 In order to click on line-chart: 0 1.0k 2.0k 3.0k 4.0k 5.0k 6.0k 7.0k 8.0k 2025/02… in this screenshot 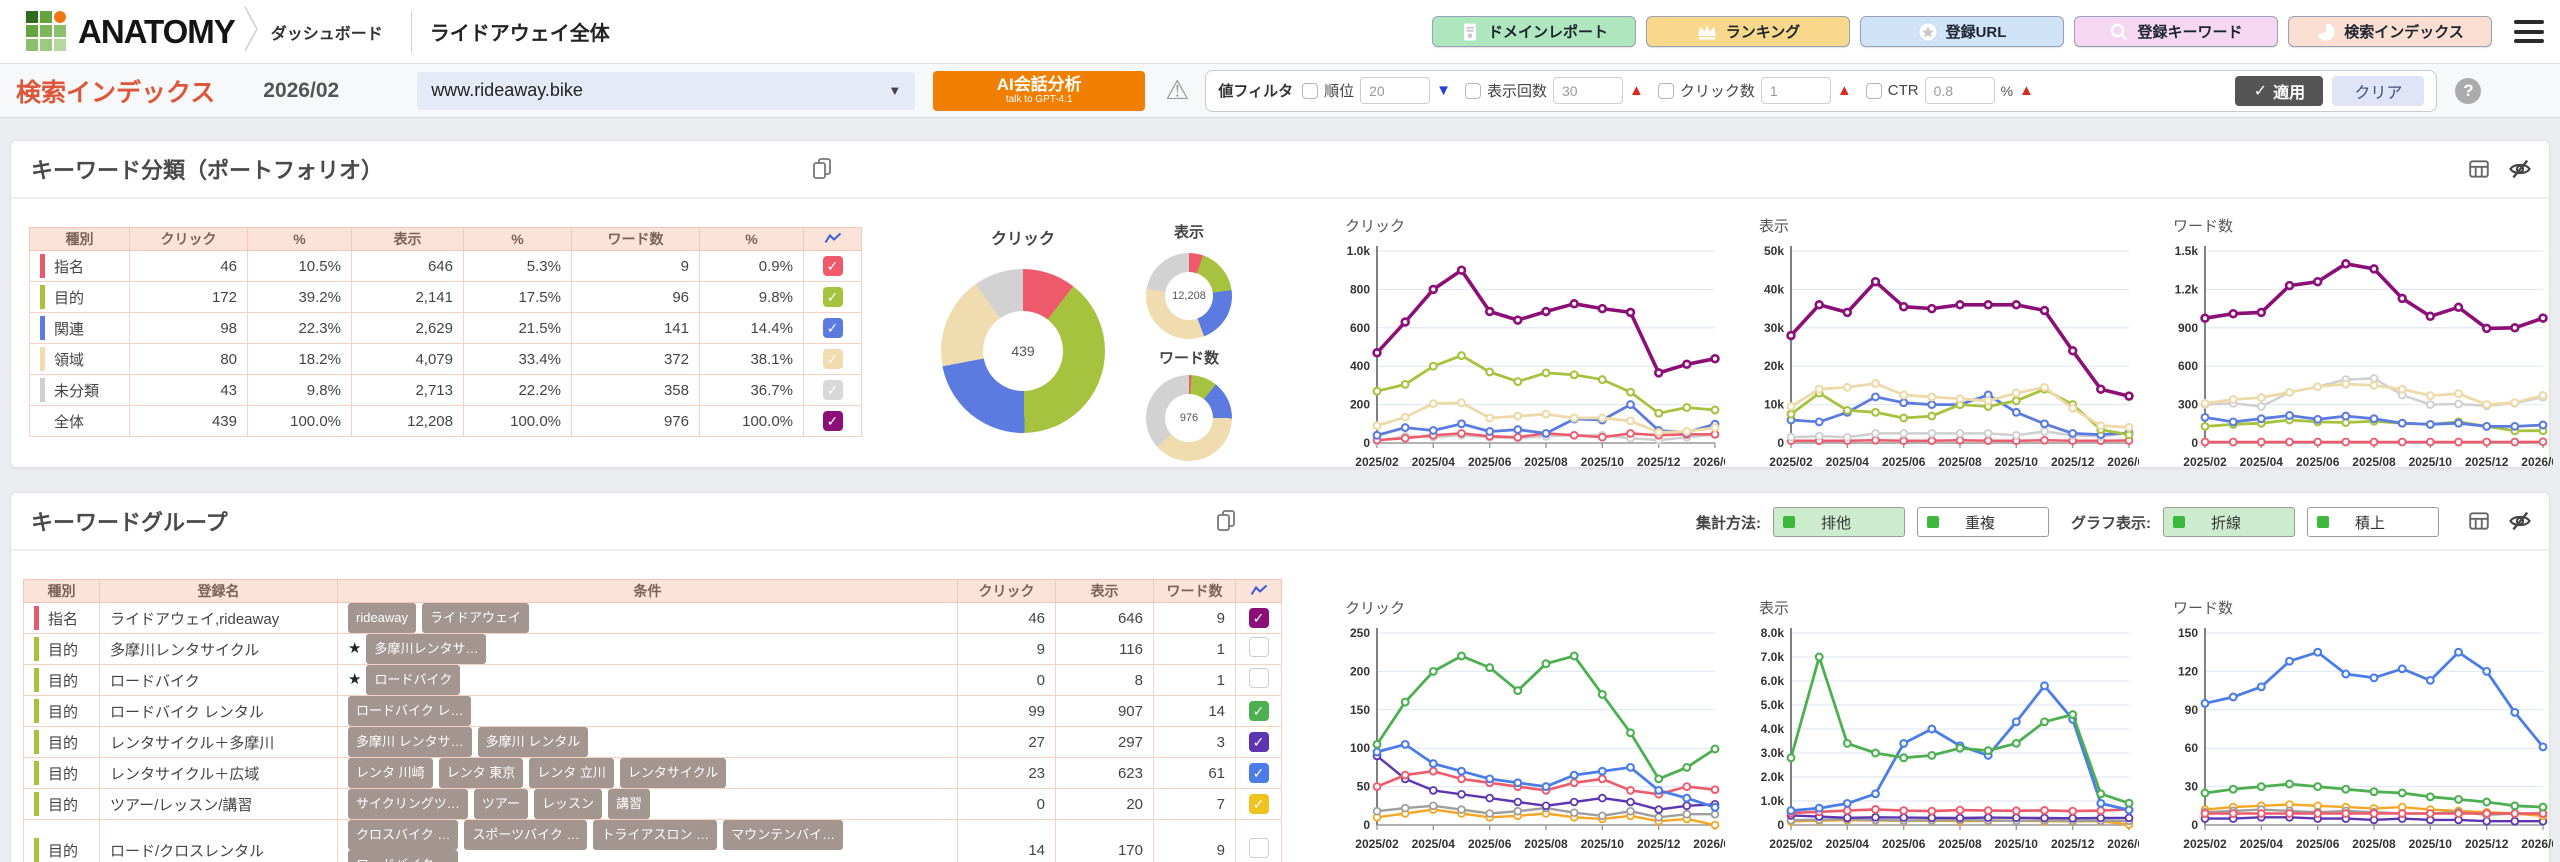, I will do `click(1956, 738)`.